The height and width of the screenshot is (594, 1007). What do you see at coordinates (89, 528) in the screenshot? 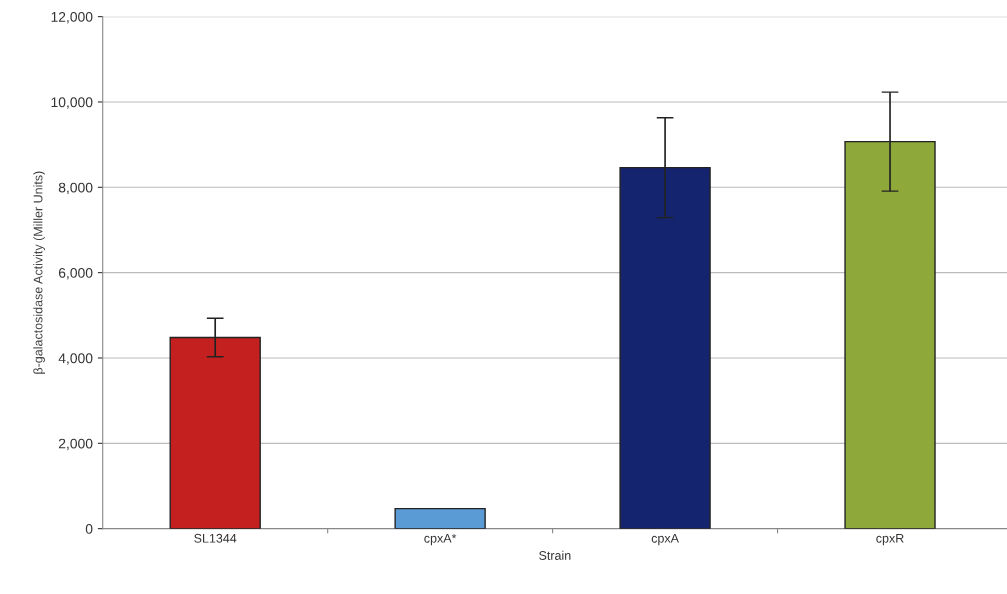
I see `y-tick-label: 0` at bounding box center [89, 528].